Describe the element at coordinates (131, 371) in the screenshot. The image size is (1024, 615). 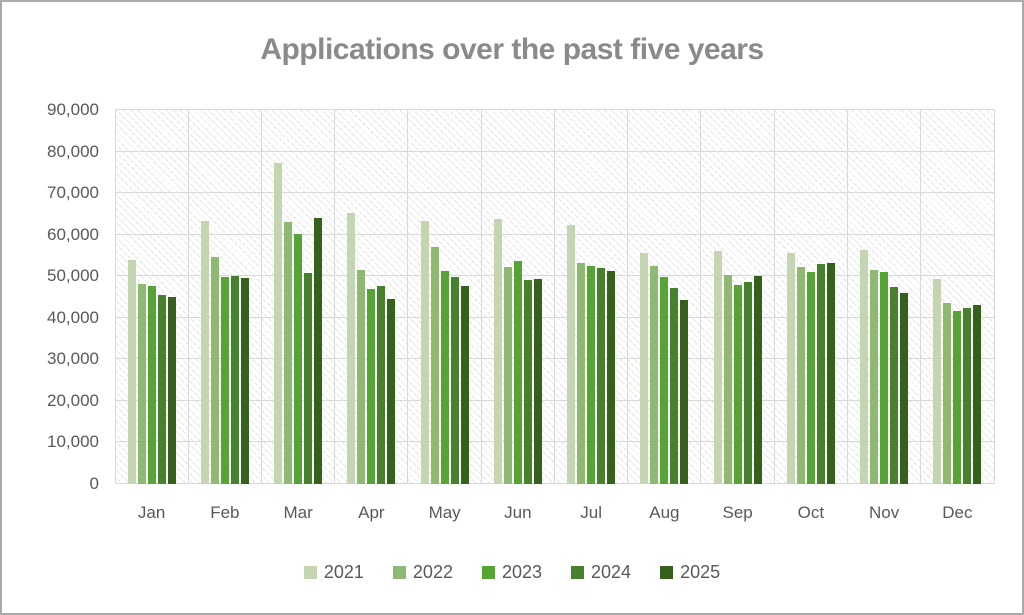
I see `bar-jan-2021` at that location.